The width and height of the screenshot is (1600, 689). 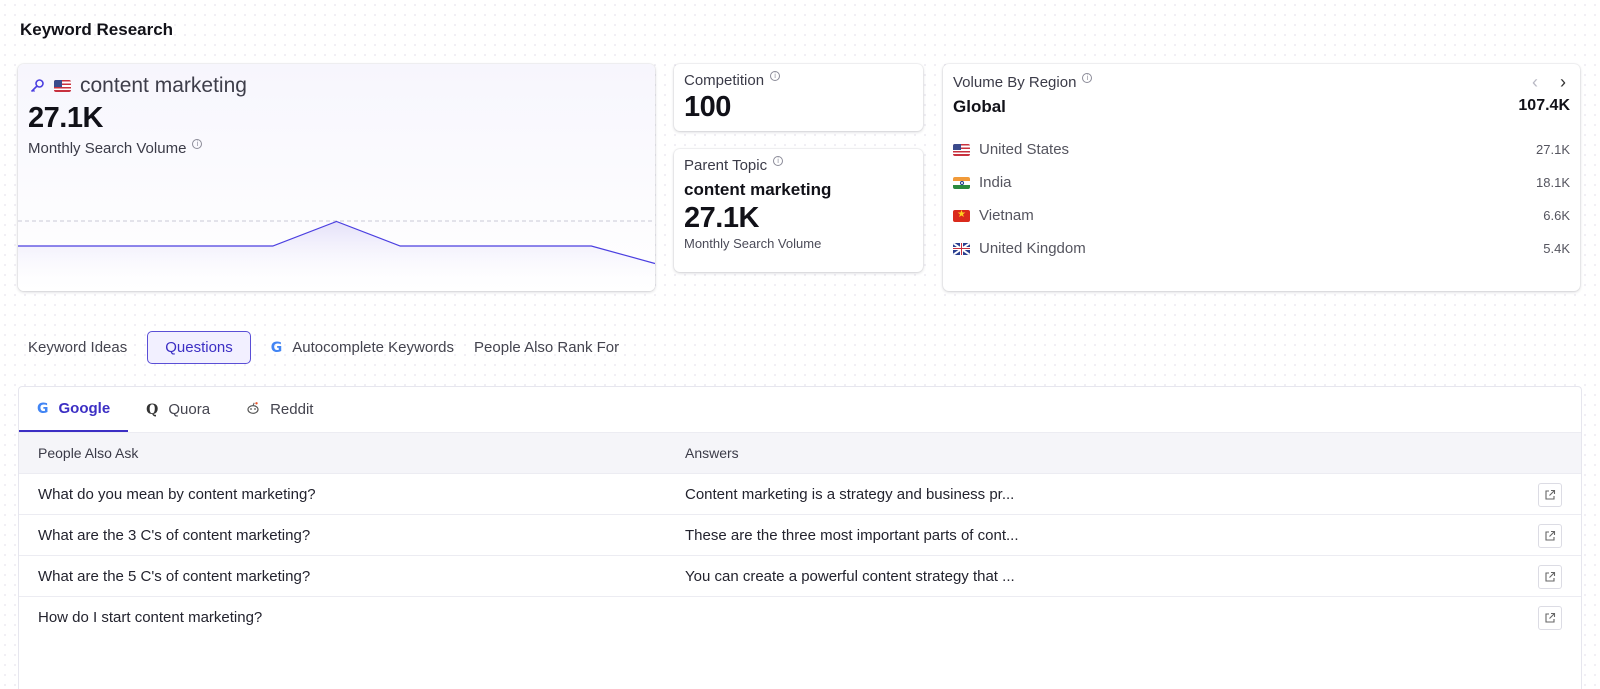 I want to click on tab-keyword-ideas: Keyword Ideas, so click(x=78, y=347).